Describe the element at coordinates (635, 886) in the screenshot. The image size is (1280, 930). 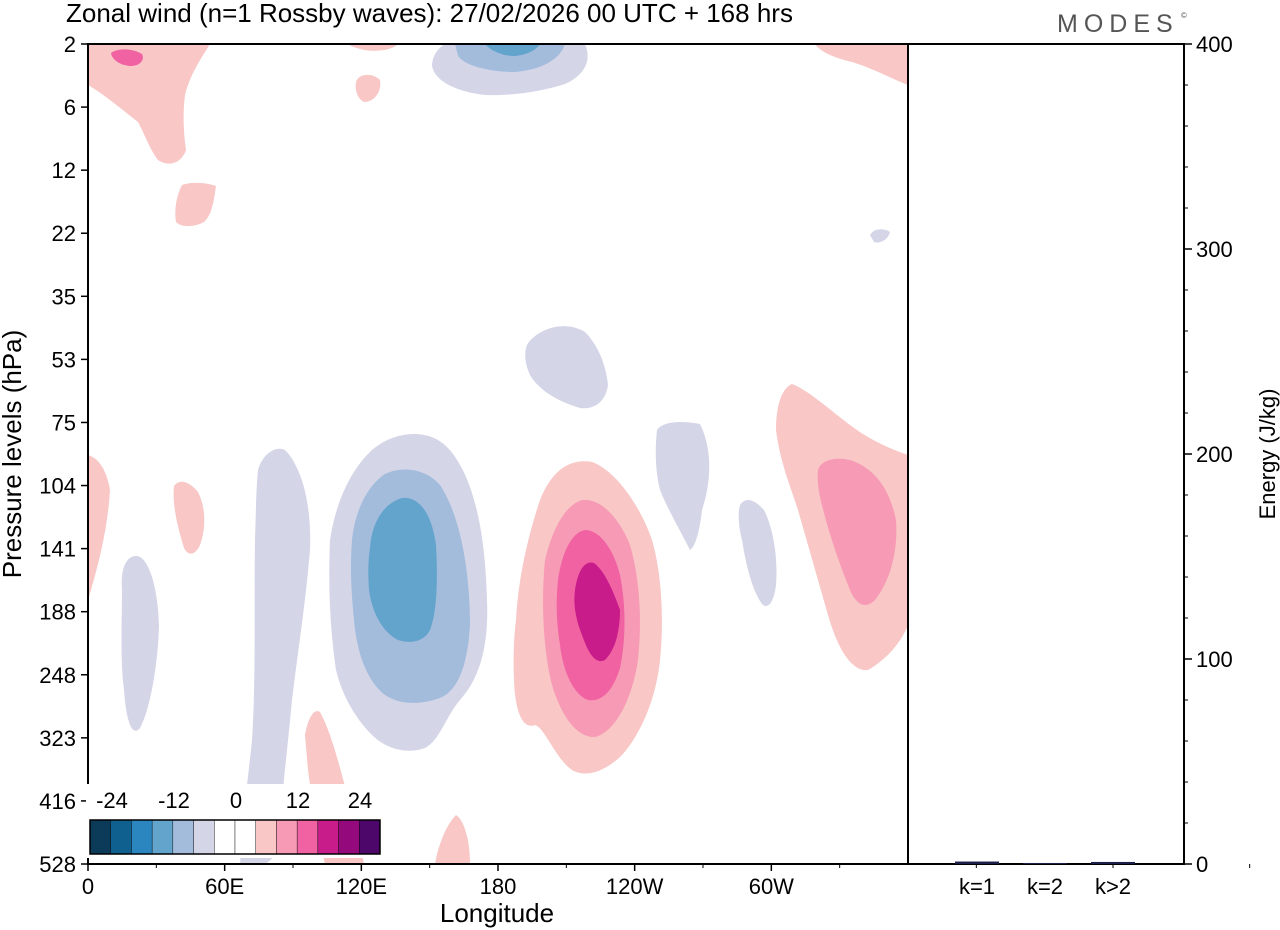
I see `x-tick-label: 120W` at that location.